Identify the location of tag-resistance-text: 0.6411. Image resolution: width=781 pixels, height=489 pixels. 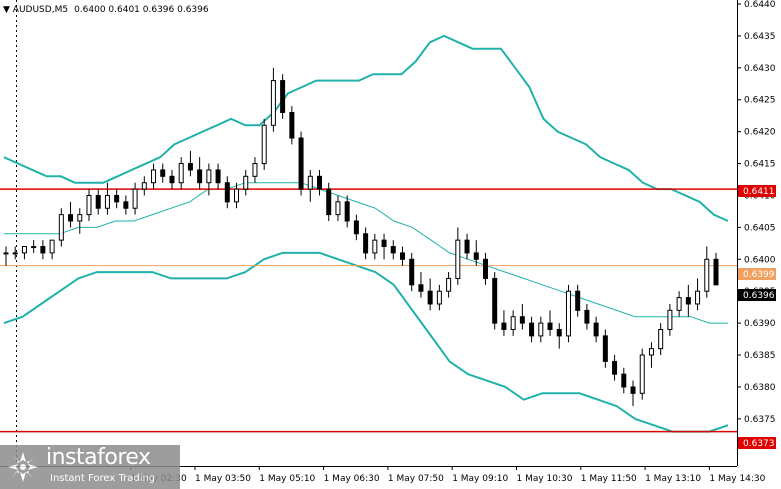
(759, 192).